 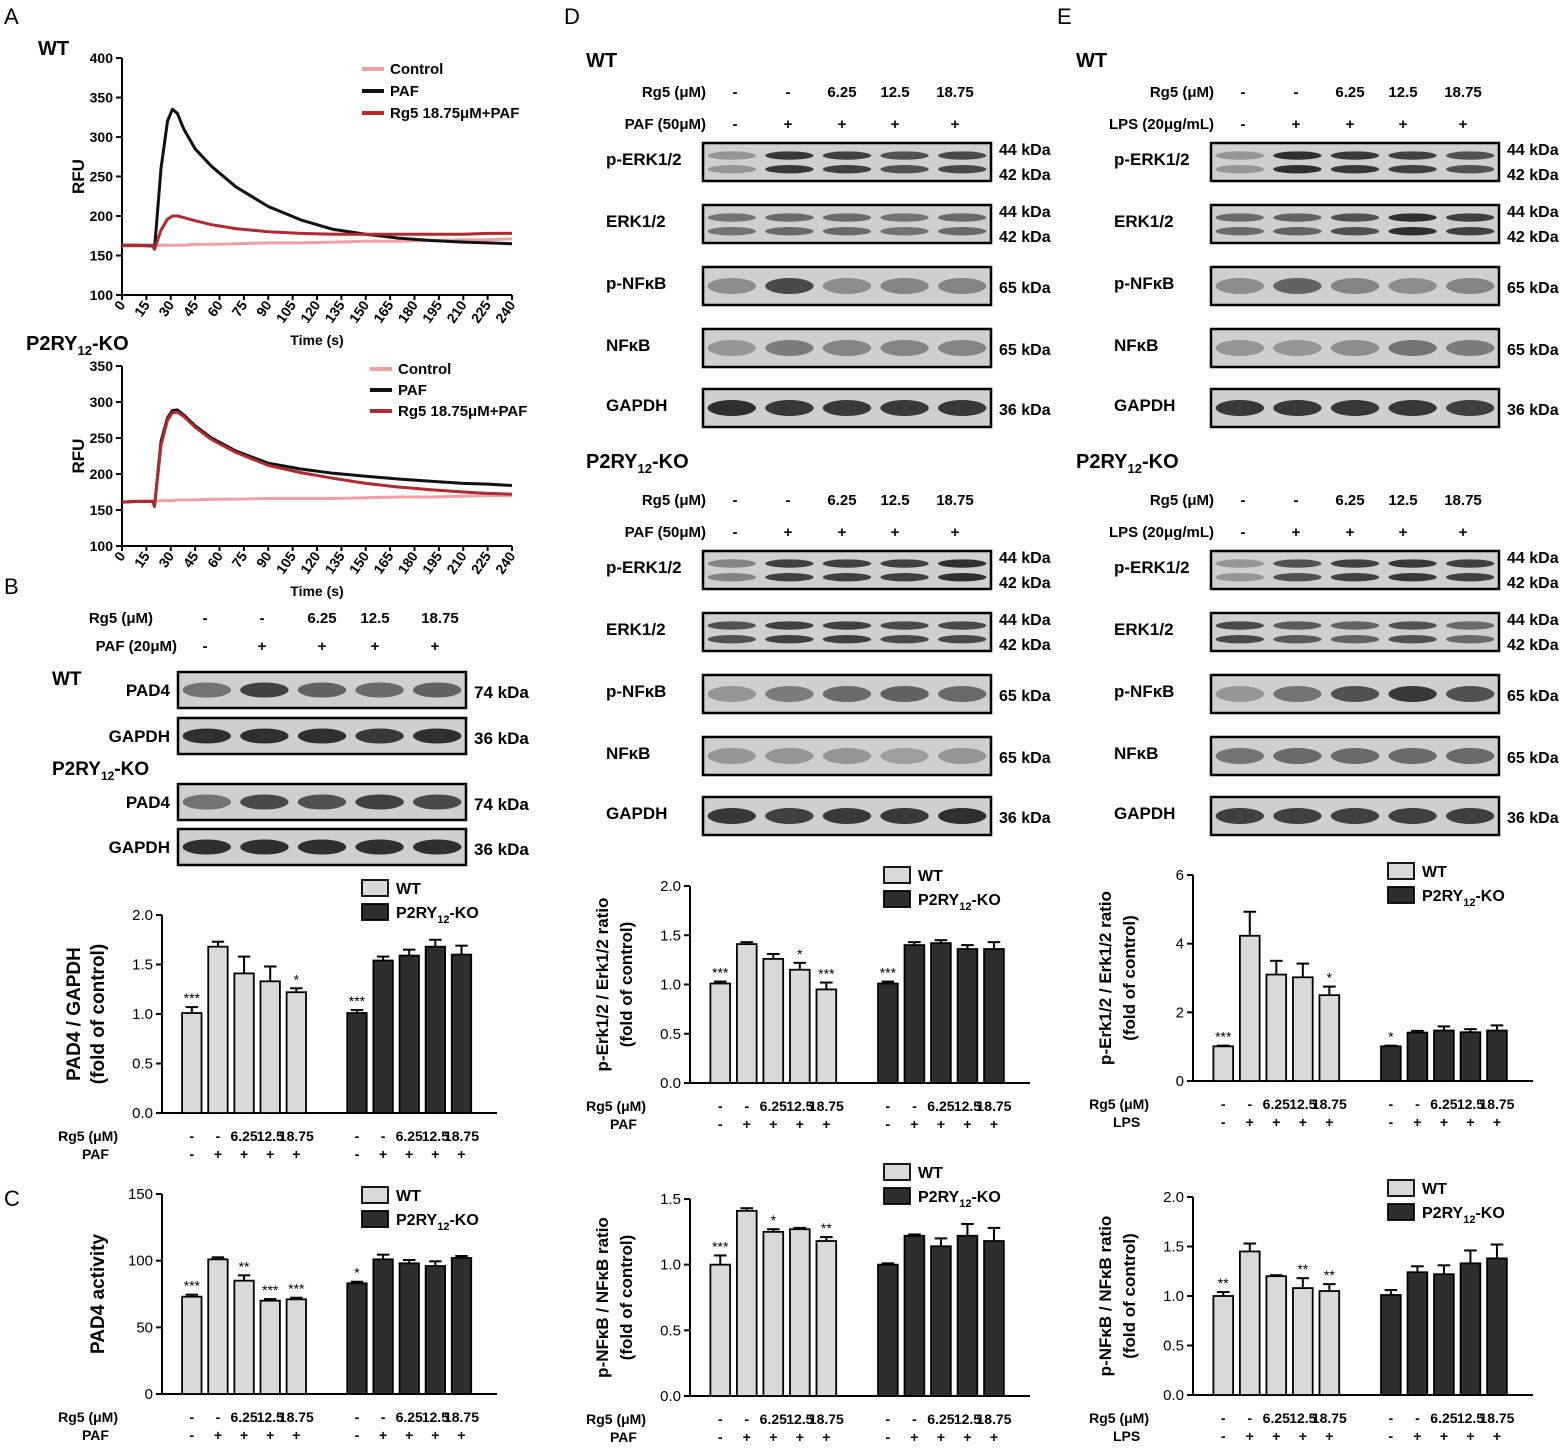 What do you see at coordinates (501, 804) in the screenshot?
I see `kda-label: 74 kDa` at bounding box center [501, 804].